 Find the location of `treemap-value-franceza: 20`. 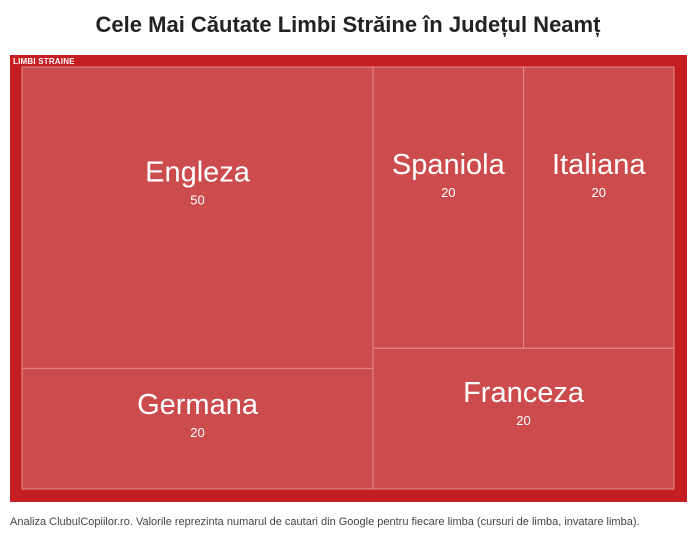

treemap-value-franceza: 20 is located at coordinates (523, 420).